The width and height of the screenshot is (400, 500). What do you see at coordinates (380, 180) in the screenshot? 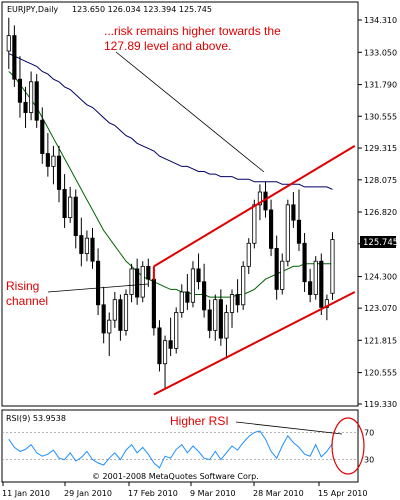
I see `price-tick-label: 128.075` at bounding box center [380, 180].